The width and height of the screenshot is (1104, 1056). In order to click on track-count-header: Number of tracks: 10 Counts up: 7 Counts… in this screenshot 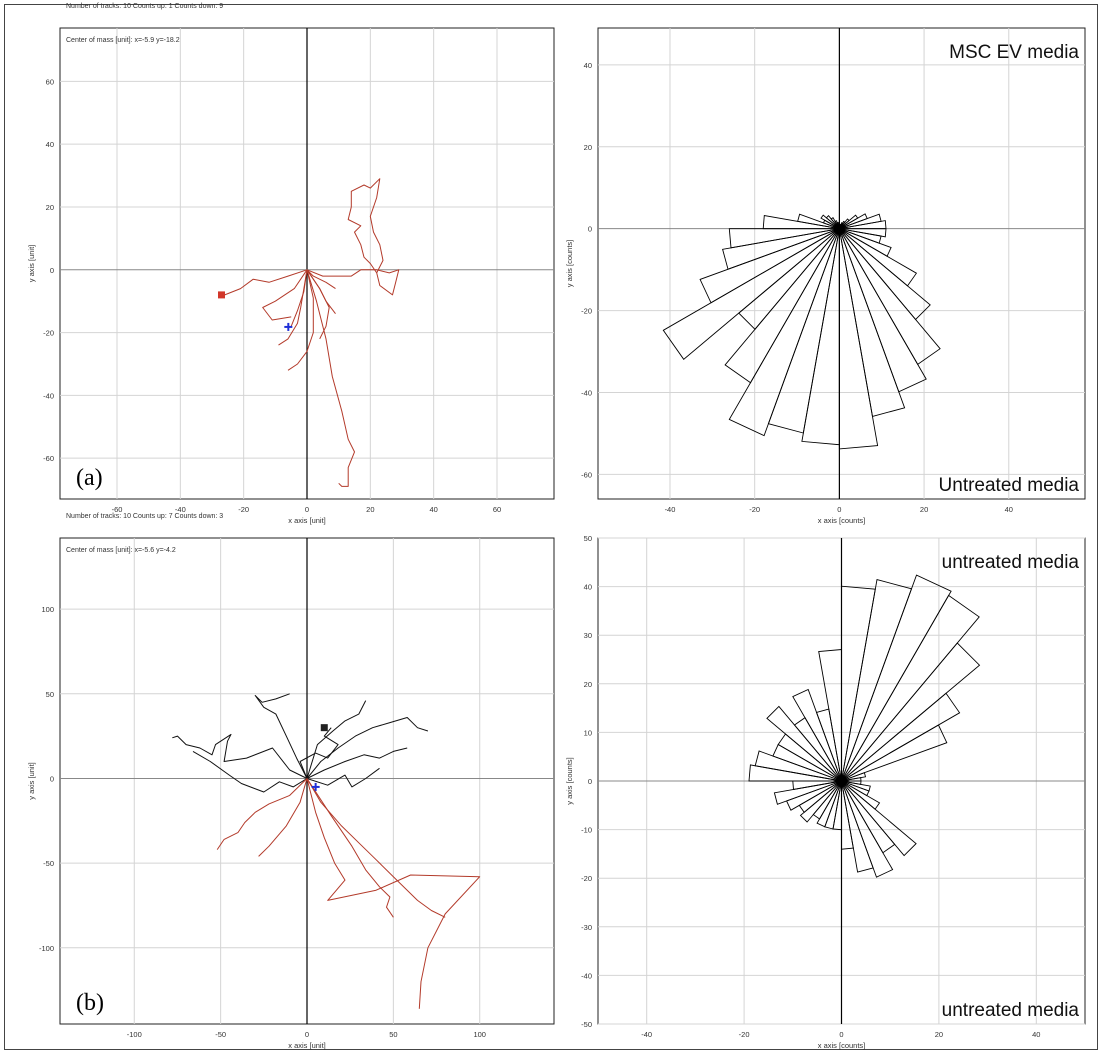, I will do `click(144, 516)`.